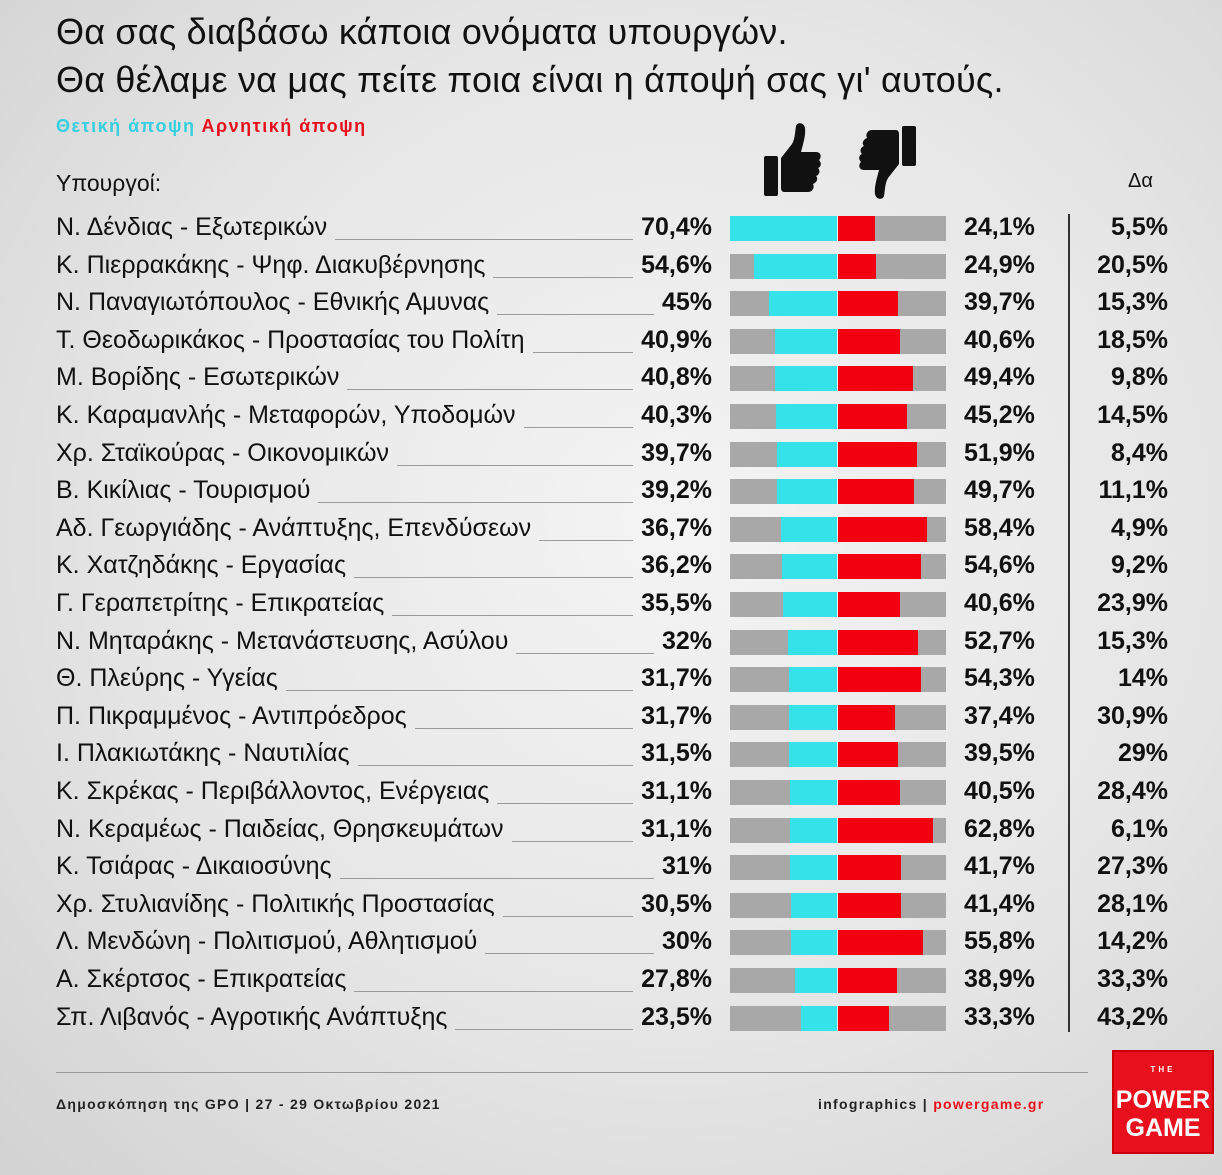  What do you see at coordinates (999, 415) in the screenshot?
I see `negative-value-label: 45,2%` at bounding box center [999, 415].